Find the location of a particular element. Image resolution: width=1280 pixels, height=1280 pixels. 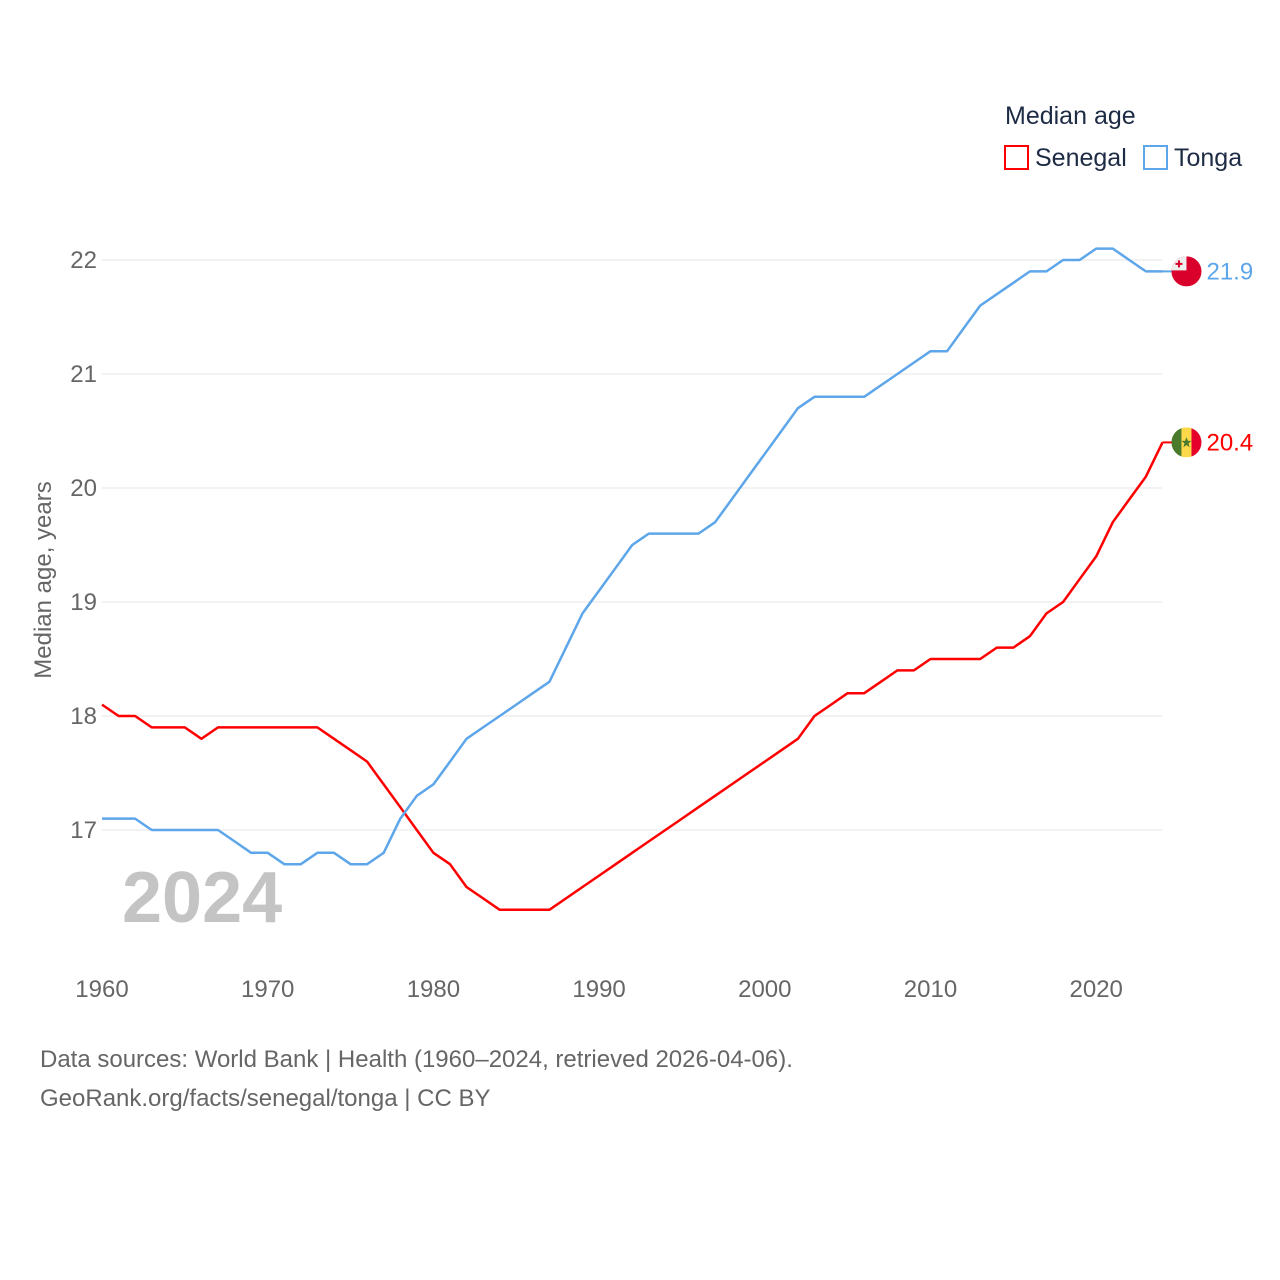

legend-item-senegal: Senegal is located at coordinates (1065, 158).